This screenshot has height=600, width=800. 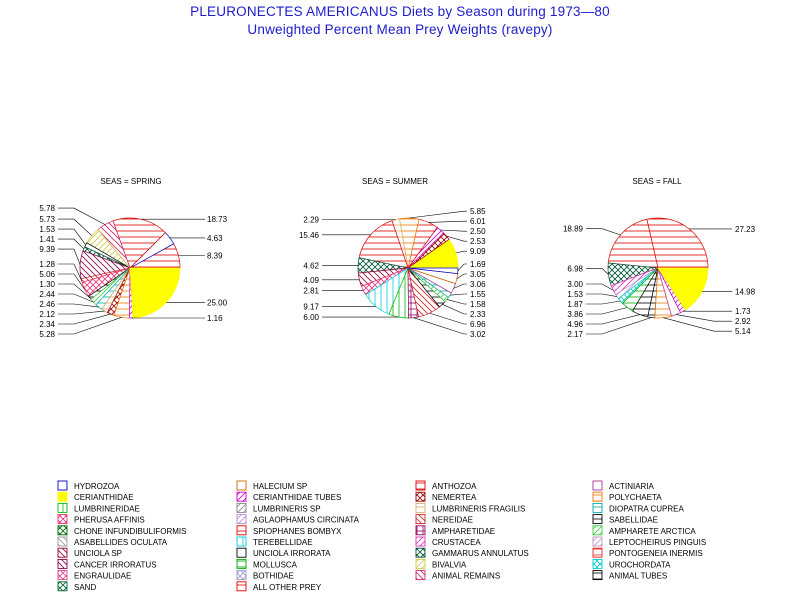 I want to click on legend-entry-halecium-sp: HALECIUM SP, so click(x=271, y=485).